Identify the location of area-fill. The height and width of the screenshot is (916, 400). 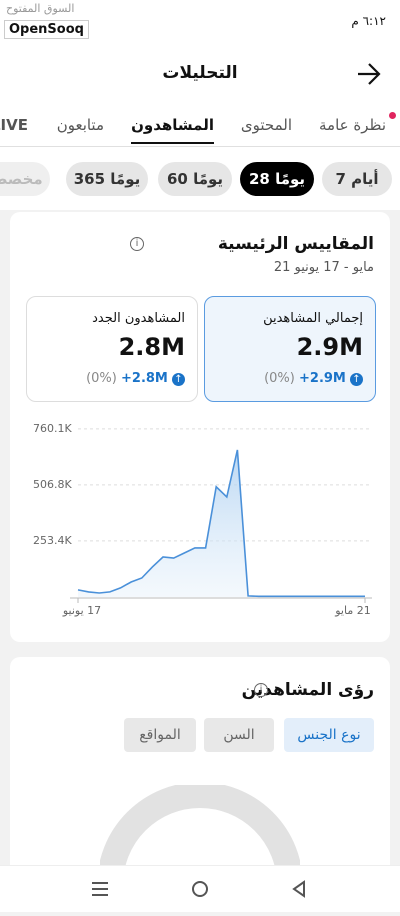
(221, 523).